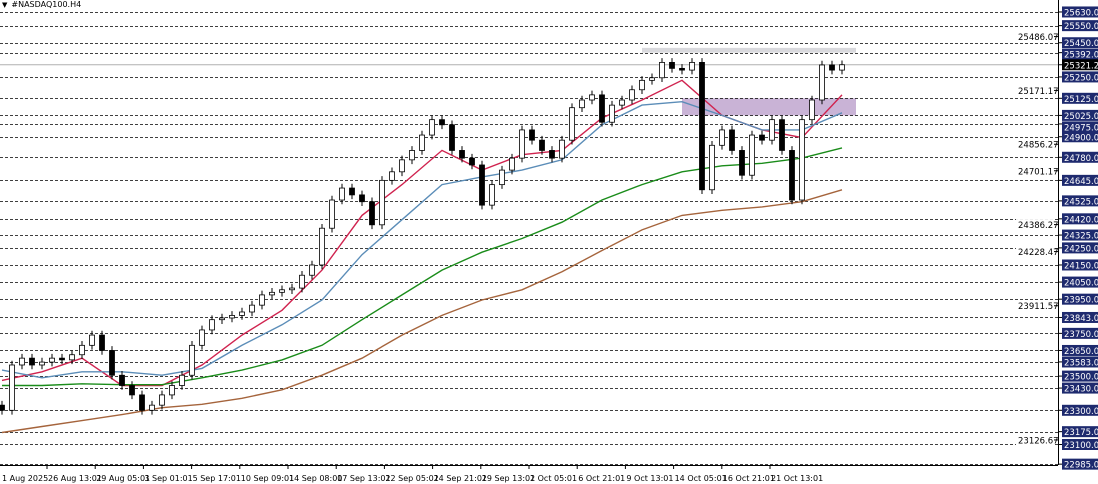 This screenshot has width=1098, height=484. Describe the element at coordinates (1081, 27) in the screenshot. I see `price-level-label: 25550.00` at that location.